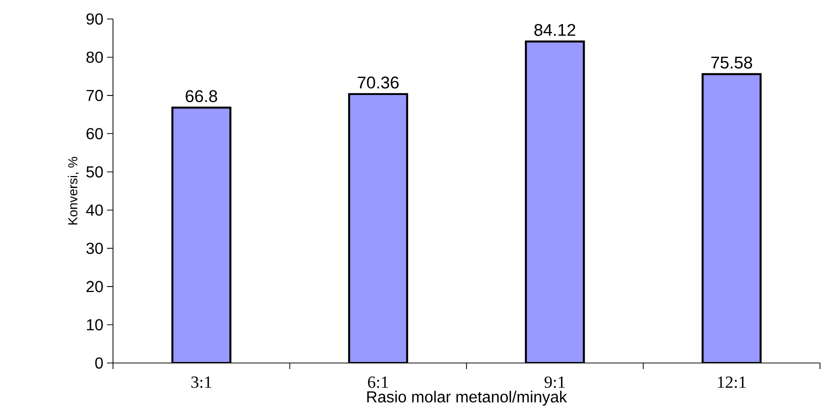 The image size is (830, 409). Describe the element at coordinates (201, 382) in the screenshot. I see `x-tick-label: 3:1` at that location.